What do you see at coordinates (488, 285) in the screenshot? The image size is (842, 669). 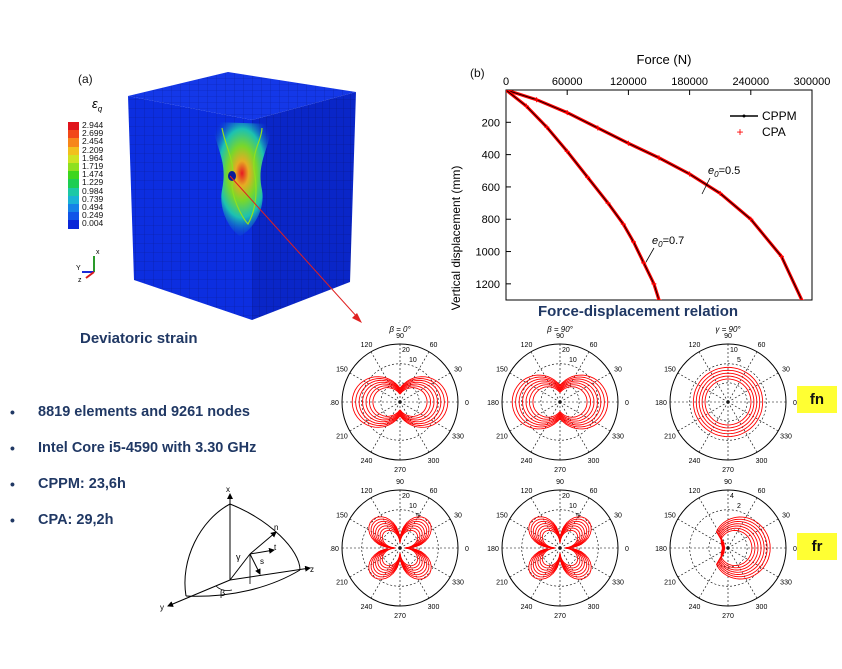 I see `y-tick-label: 1200` at bounding box center [488, 285].